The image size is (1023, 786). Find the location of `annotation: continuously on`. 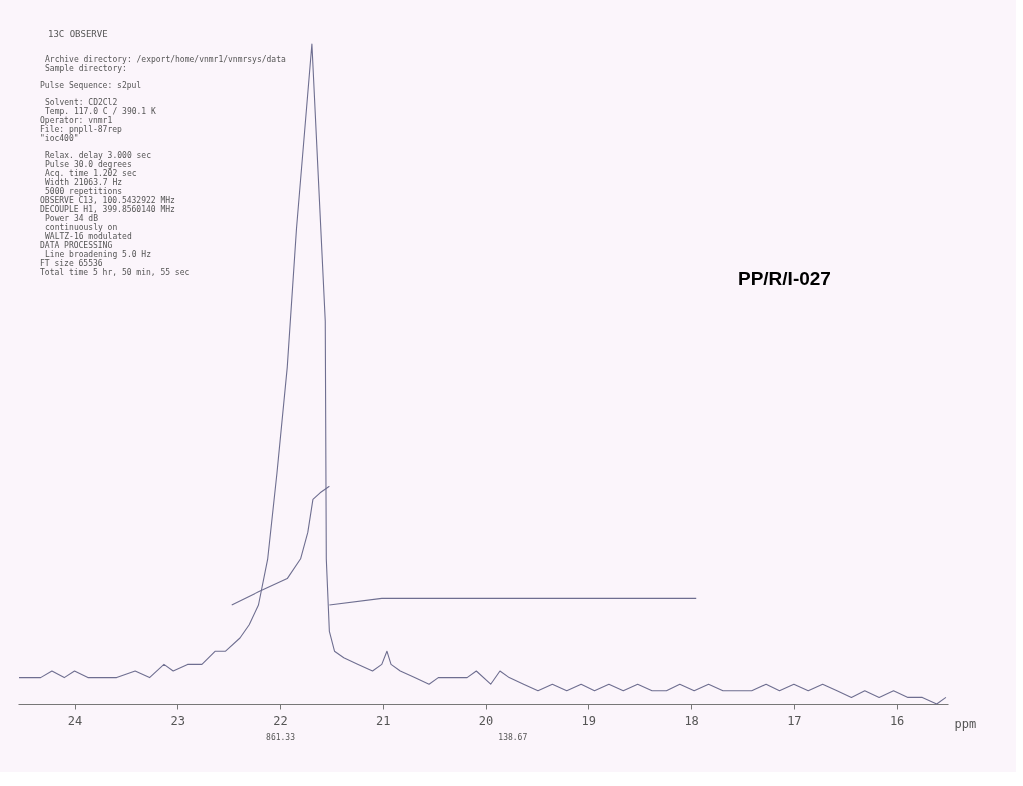

annotation: continuously on is located at coordinates (81, 227).